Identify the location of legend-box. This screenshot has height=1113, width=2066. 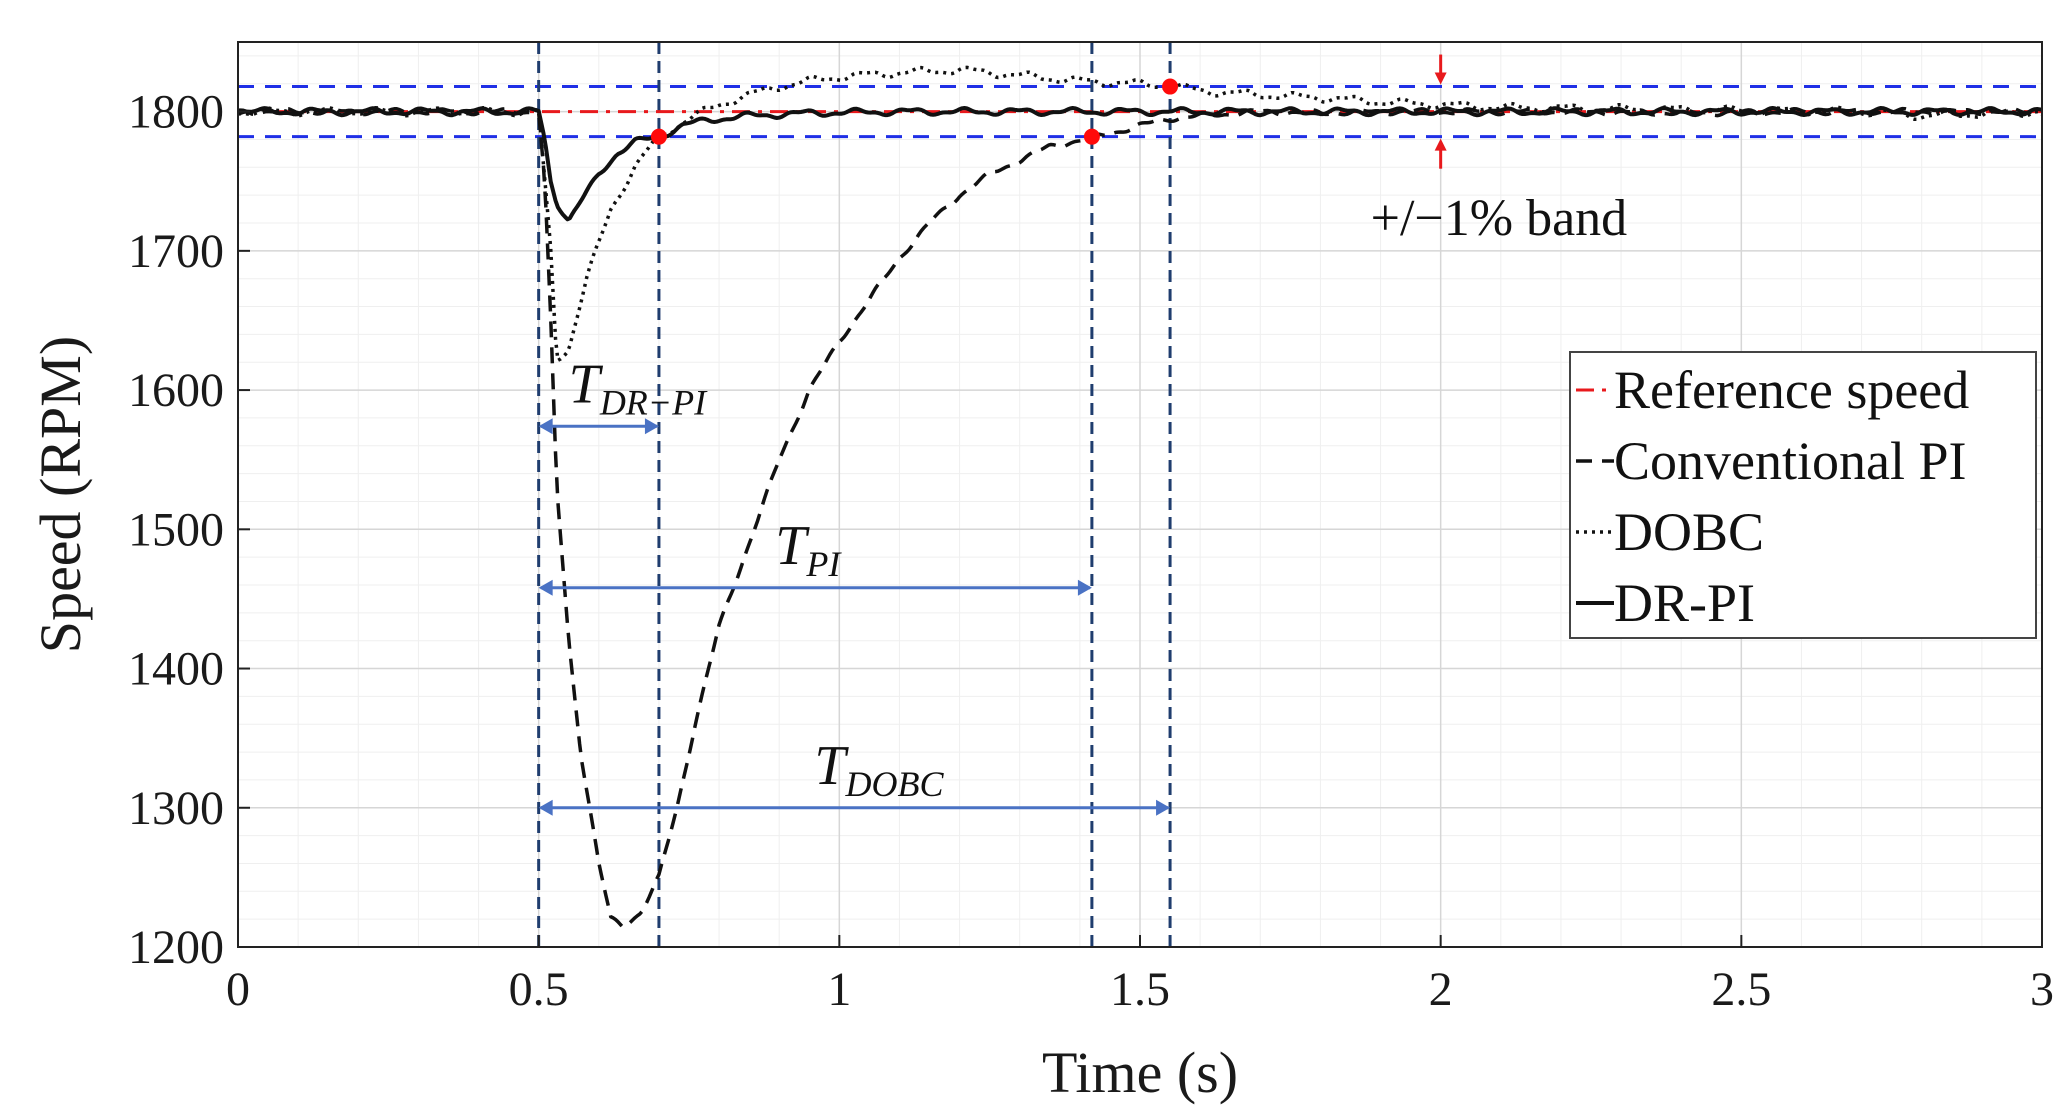
(1803, 495).